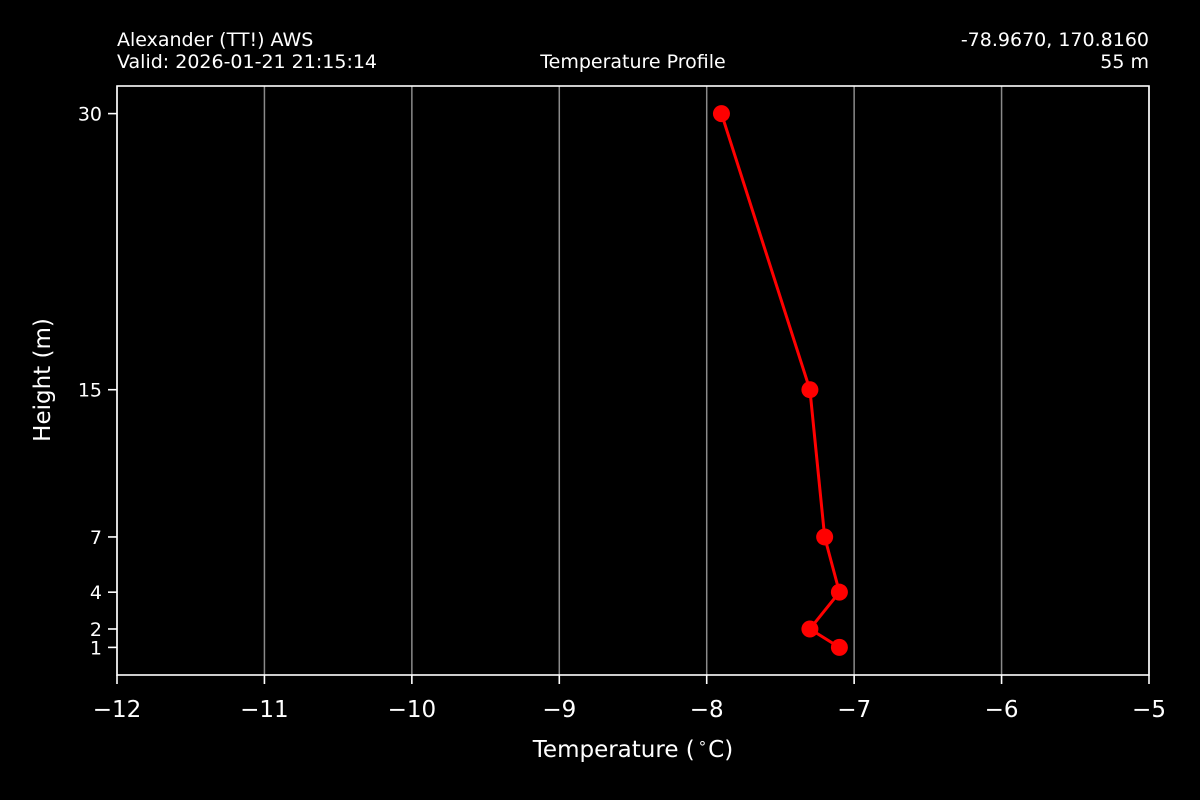 This screenshot has width=1200, height=800. What do you see at coordinates (1124, 62) in the screenshot?
I see `station-elevation: 55 m` at bounding box center [1124, 62].